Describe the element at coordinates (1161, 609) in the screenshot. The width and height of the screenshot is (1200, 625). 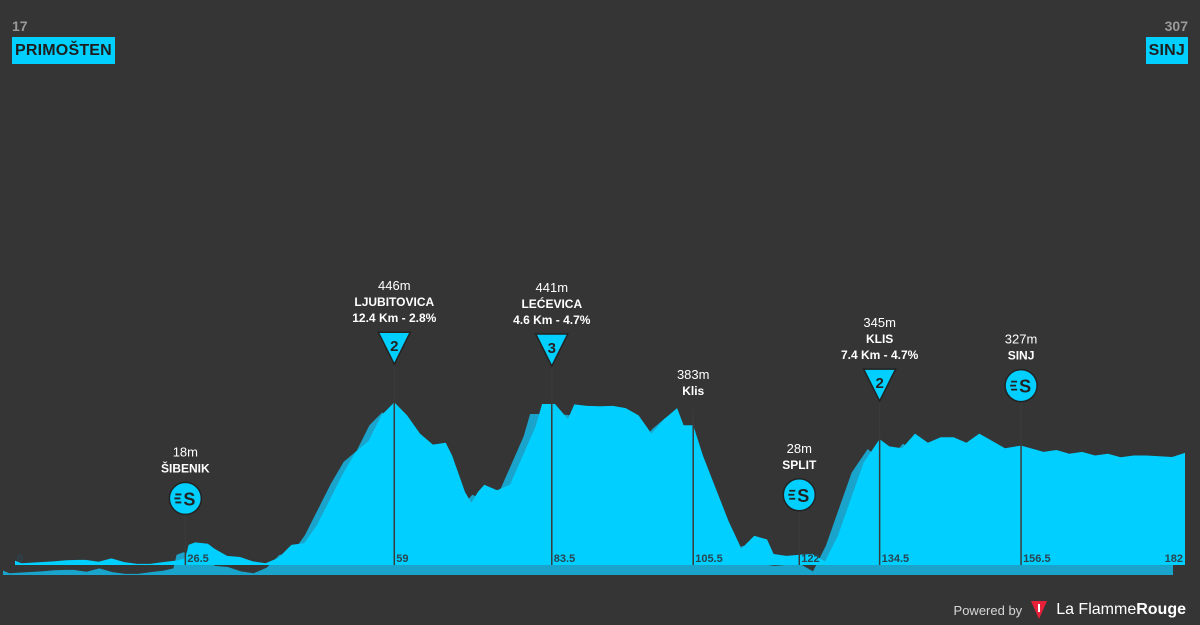
I see `brand-name-part-b: Rouge` at that location.